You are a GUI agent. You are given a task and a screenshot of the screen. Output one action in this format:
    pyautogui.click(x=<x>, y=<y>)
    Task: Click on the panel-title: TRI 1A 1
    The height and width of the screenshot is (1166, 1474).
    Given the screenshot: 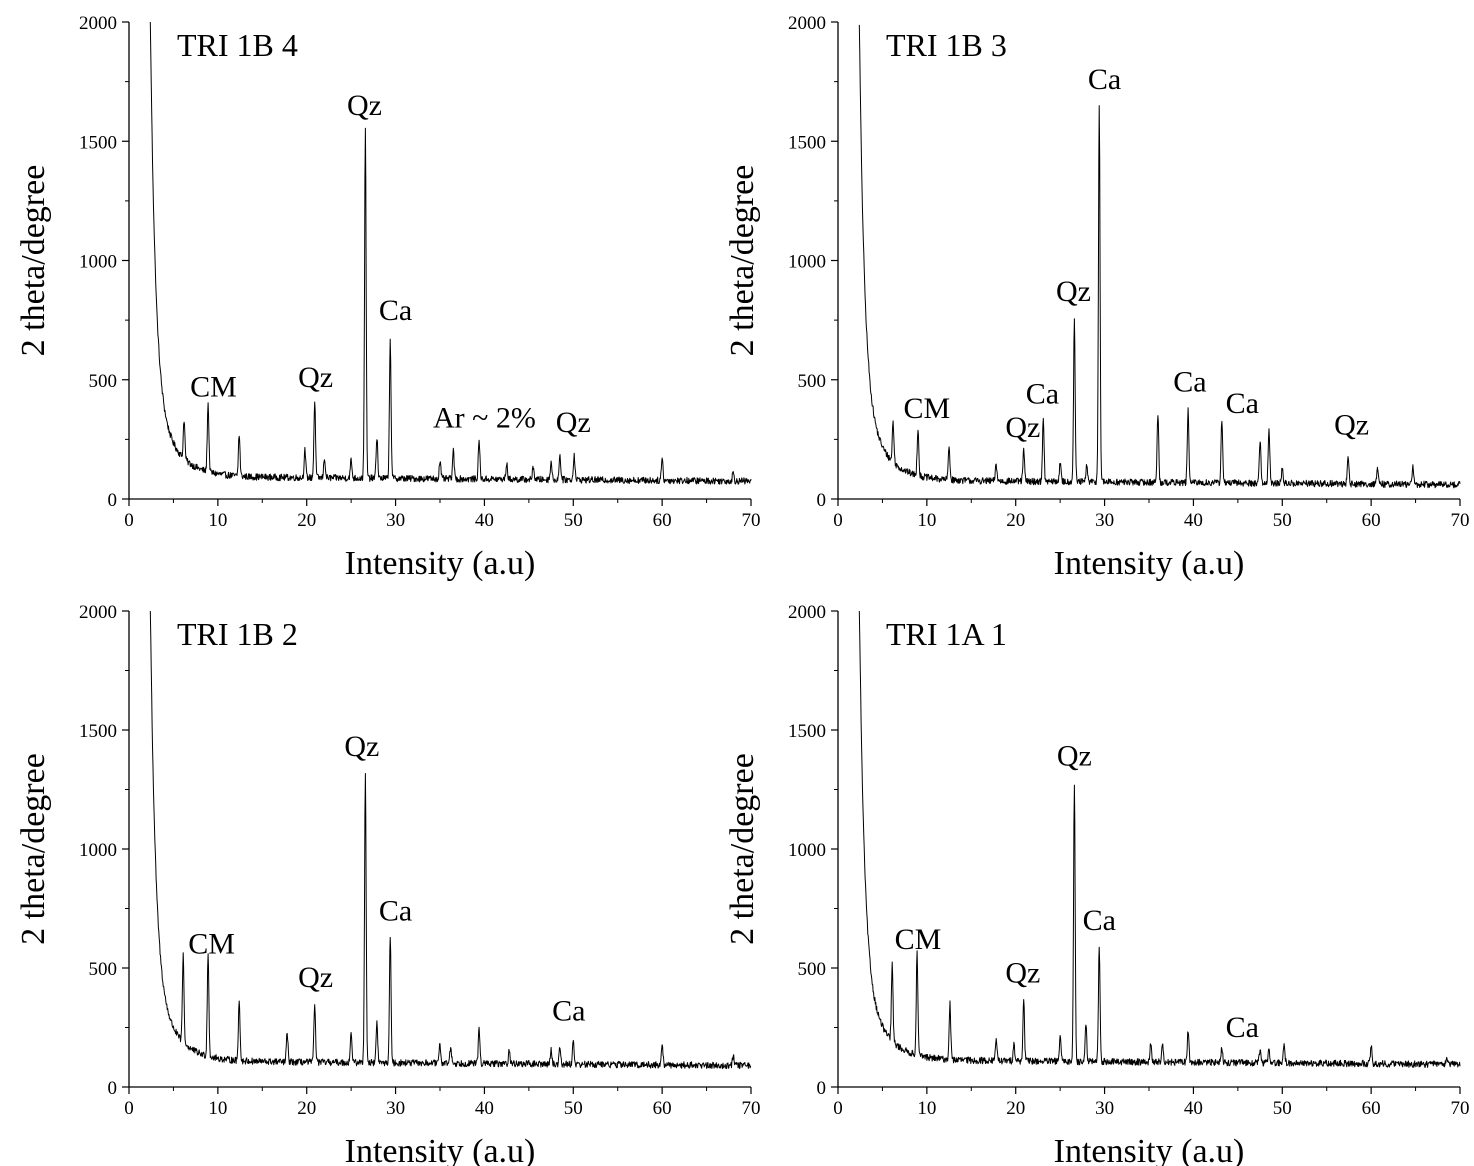 What is the action you would take?
    pyautogui.click(x=946, y=634)
    